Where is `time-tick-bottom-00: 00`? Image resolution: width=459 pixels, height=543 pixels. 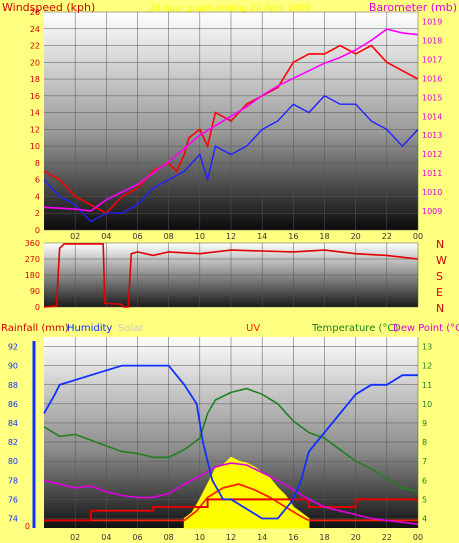
time-tick-bottom-00: 00 is located at coordinates (418, 537).